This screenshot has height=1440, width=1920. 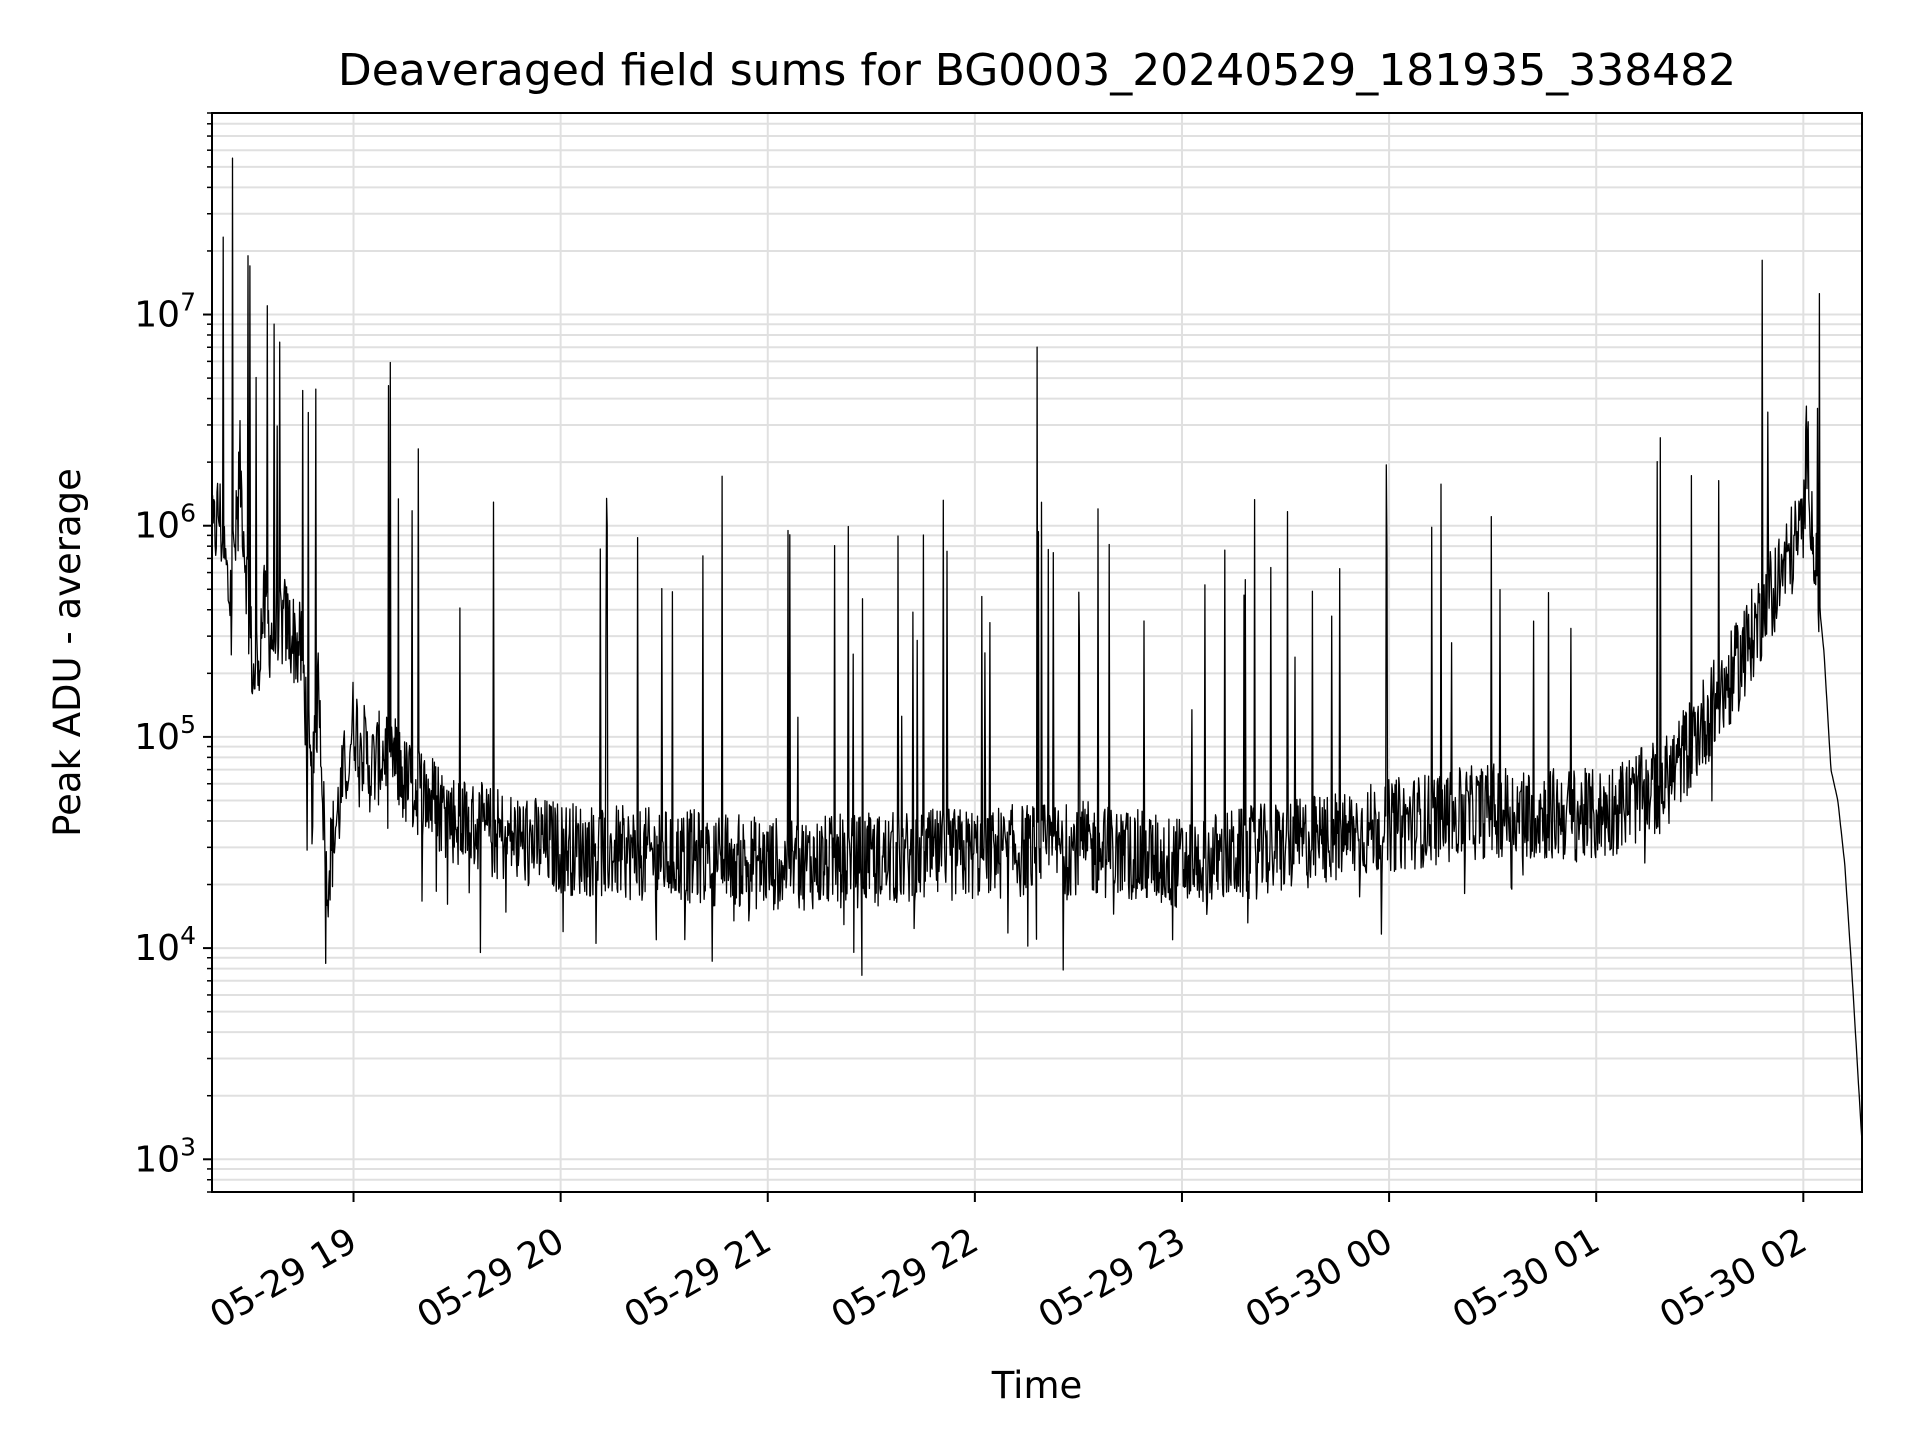 What do you see at coordinates (165, 945) in the screenshot?
I see `y-tick-label: 10⁴` at bounding box center [165, 945].